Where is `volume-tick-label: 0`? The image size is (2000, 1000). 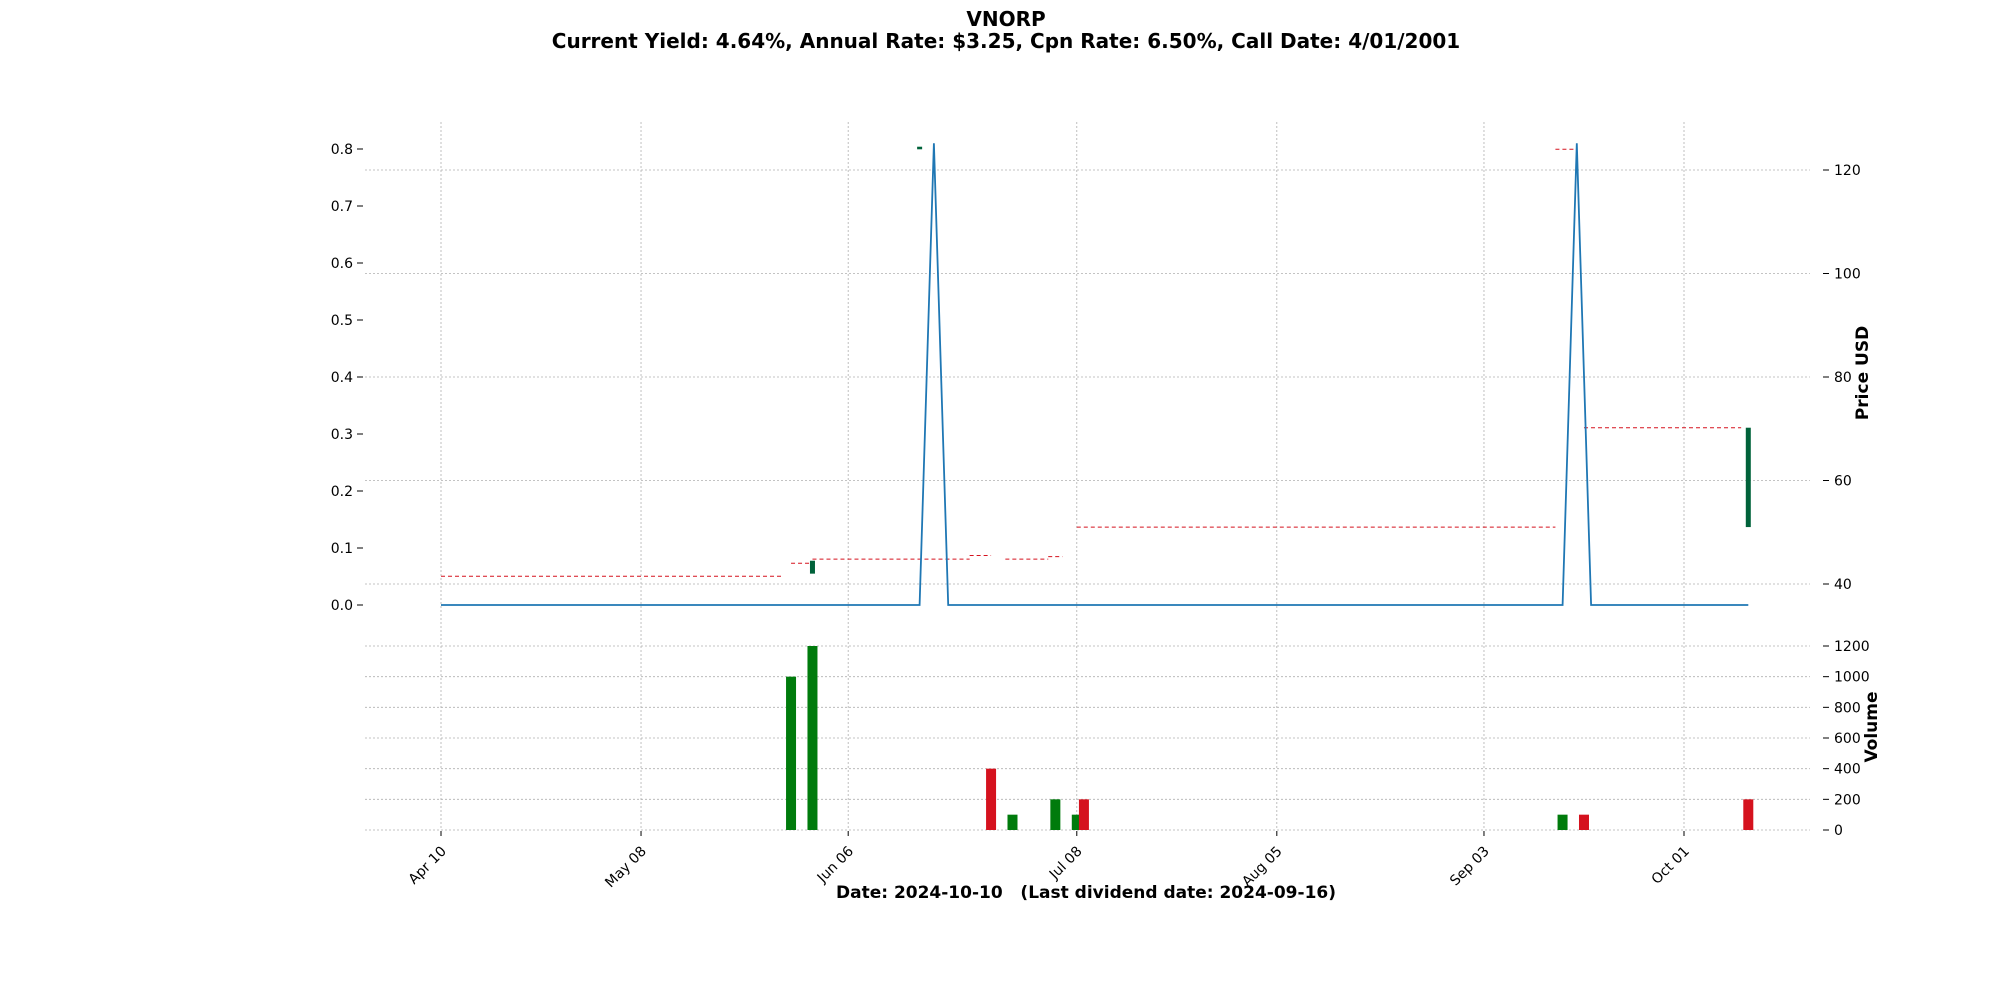
volume-tick-label: 0 is located at coordinates (1838, 831).